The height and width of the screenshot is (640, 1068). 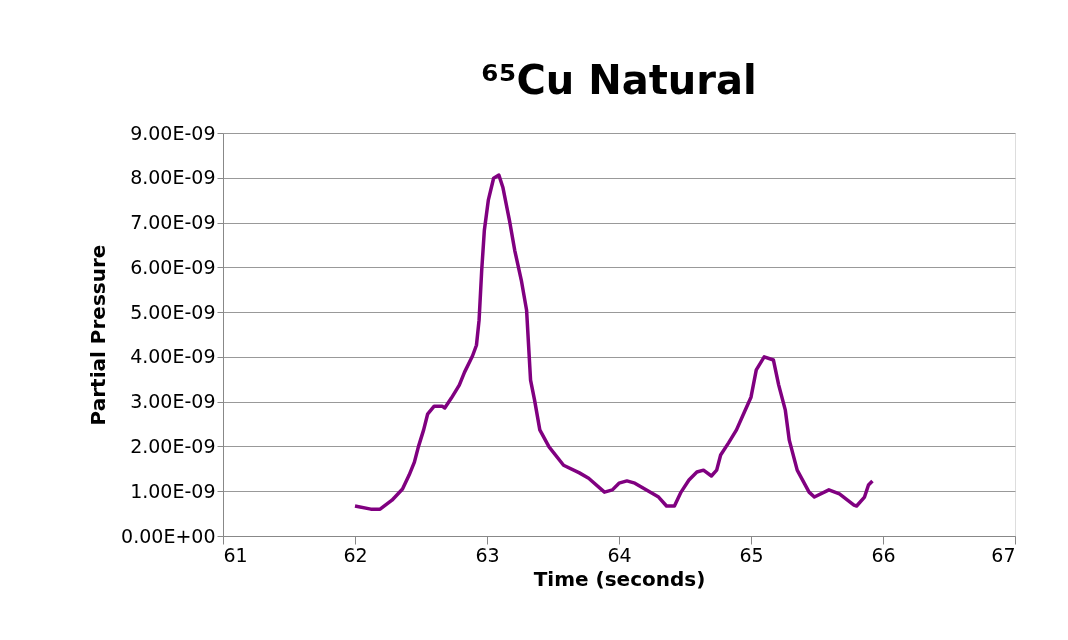 I want to click on x-tick-label: 62, so click(x=355, y=554).